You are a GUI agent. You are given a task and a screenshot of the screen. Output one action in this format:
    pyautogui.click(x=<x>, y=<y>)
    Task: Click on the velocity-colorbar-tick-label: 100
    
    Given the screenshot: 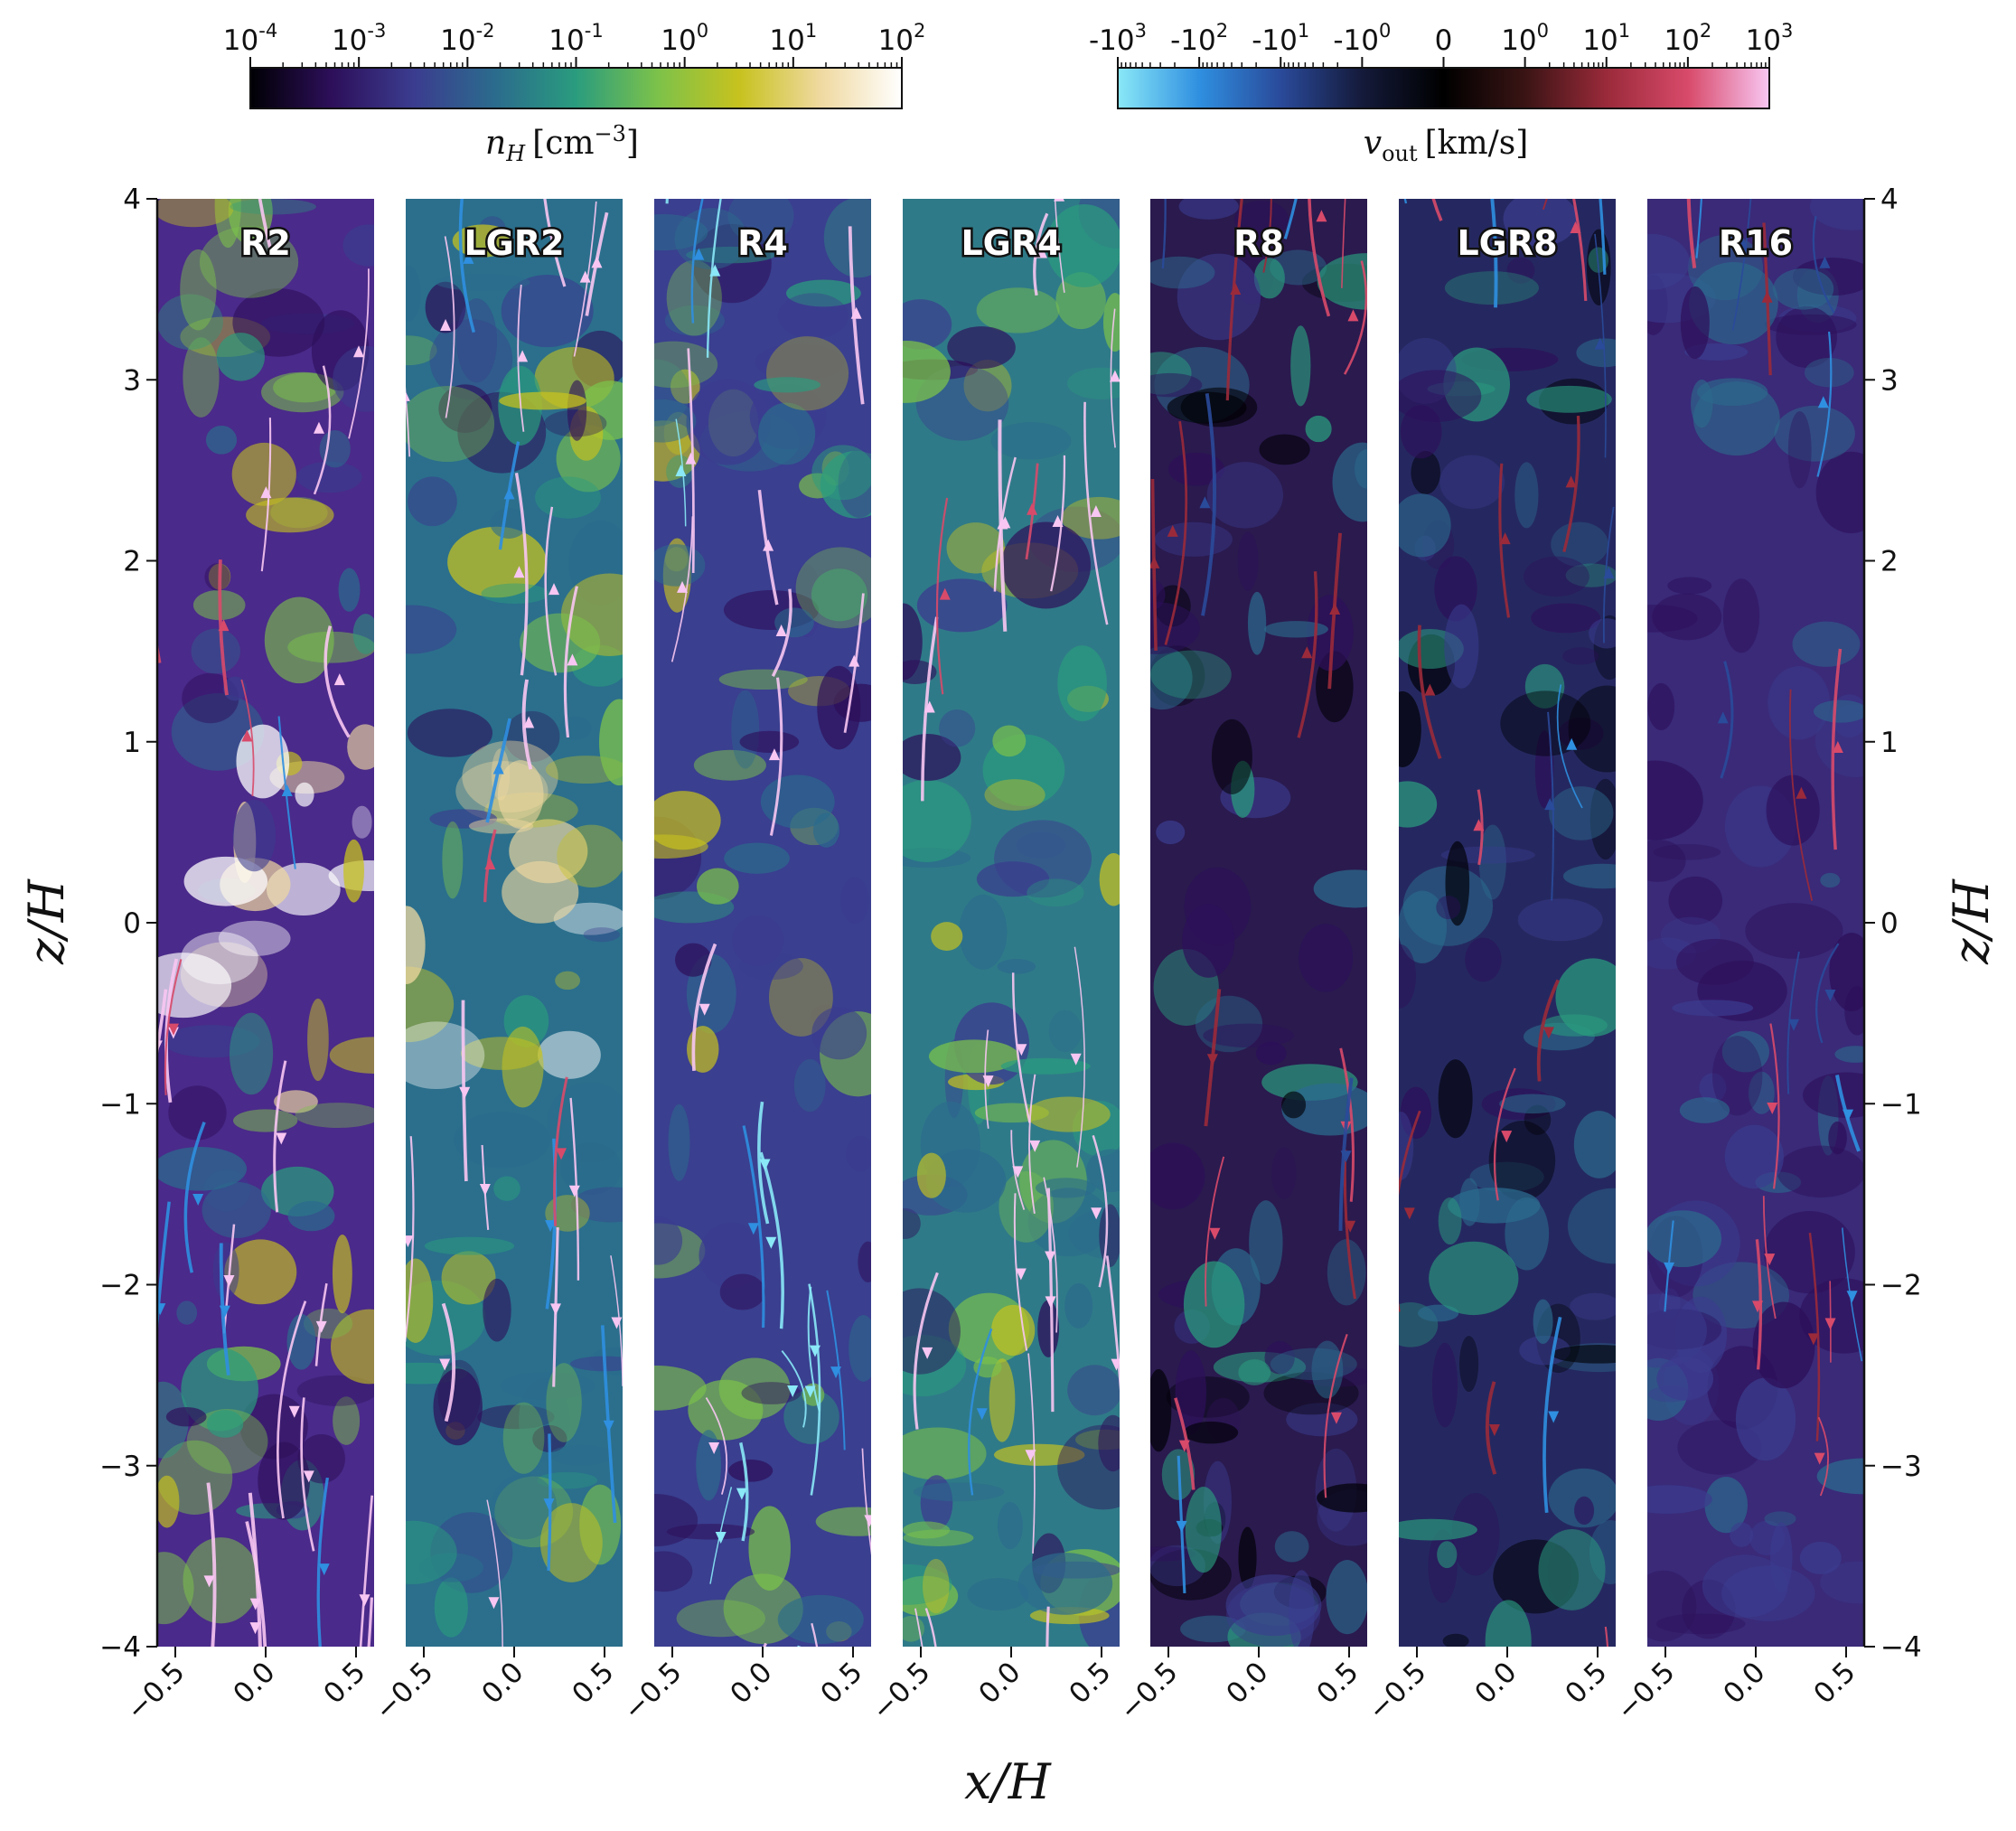 What is the action you would take?
    pyautogui.click(x=1525, y=38)
    